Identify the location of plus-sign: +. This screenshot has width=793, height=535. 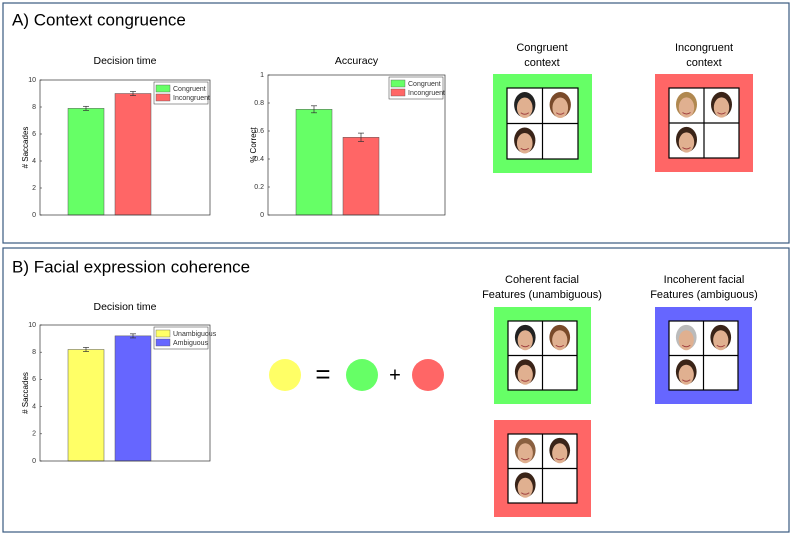
(395, 375).